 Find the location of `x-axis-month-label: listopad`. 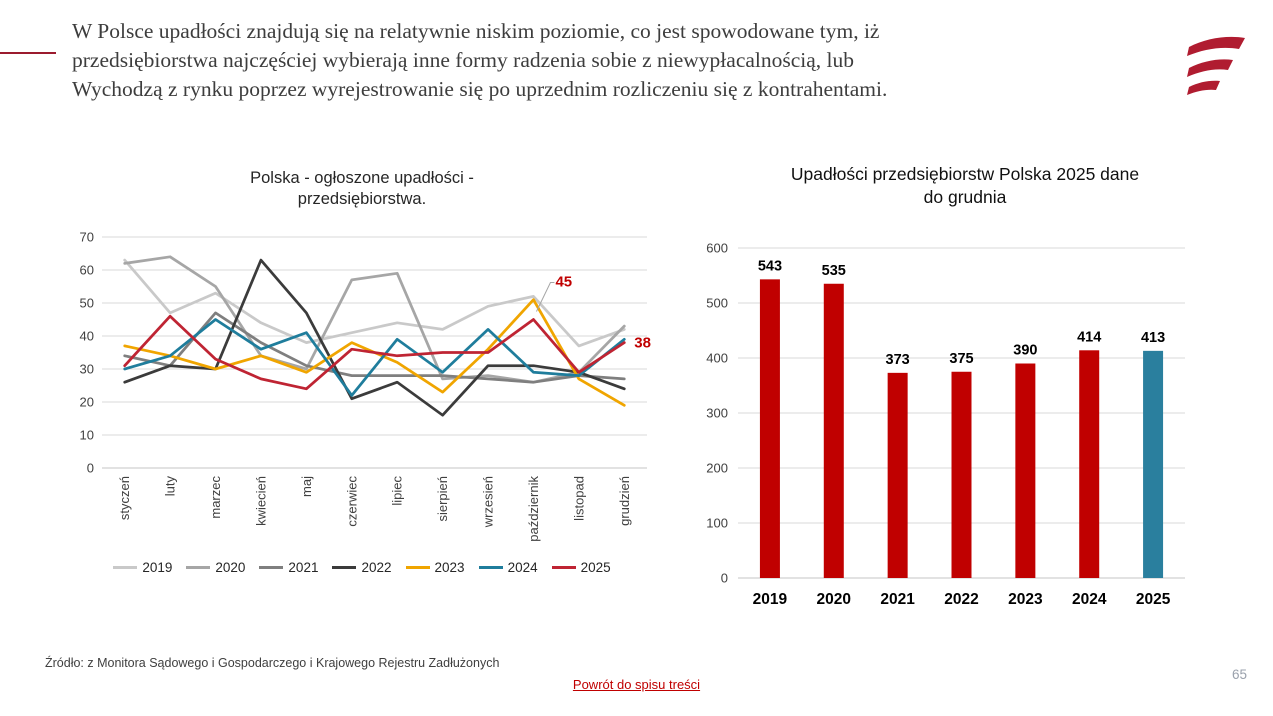

x-axis-month-label: listopad is located at coordinates (578, 498).